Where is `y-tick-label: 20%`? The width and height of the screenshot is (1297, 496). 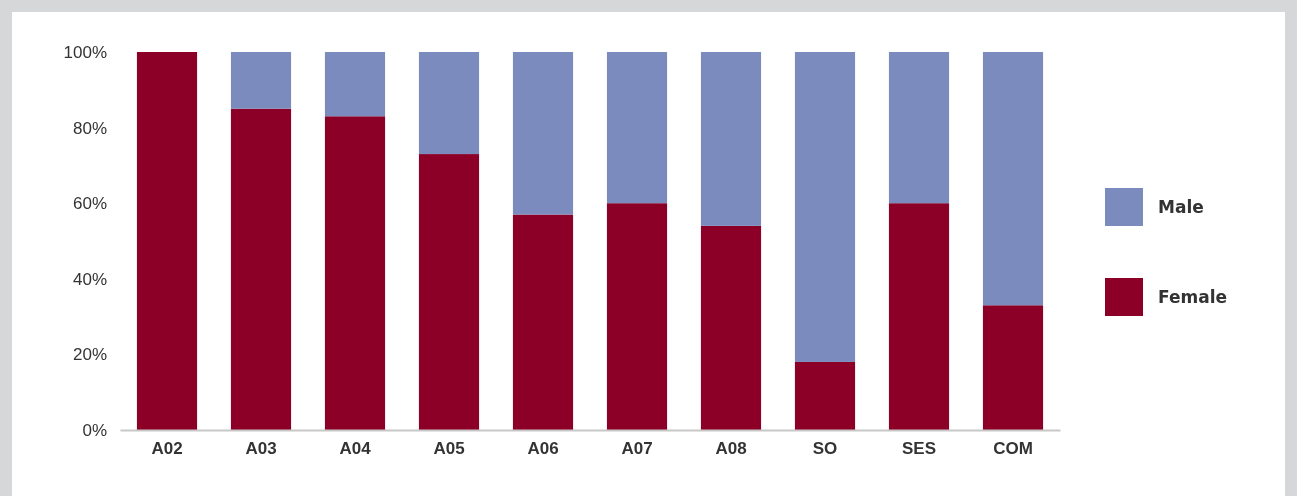 y-tick-label: 20% is located at coordinates (89, 355).